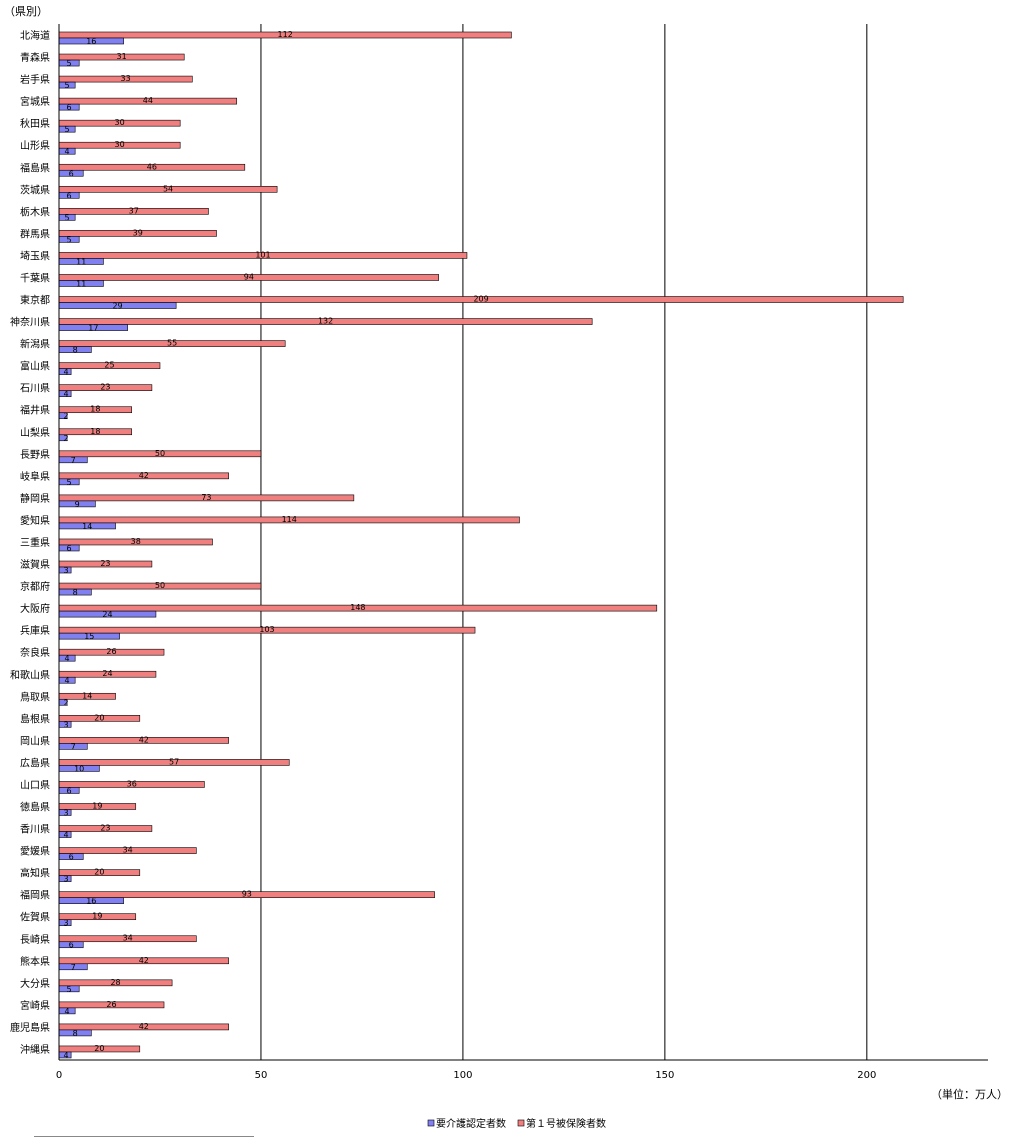 This screenshot has height=1140, width=1016. What do you see at coordinates (35, 1005) in the screenshot?
I see `category-label: 宮崎県` at bounding box center [35, 1005].